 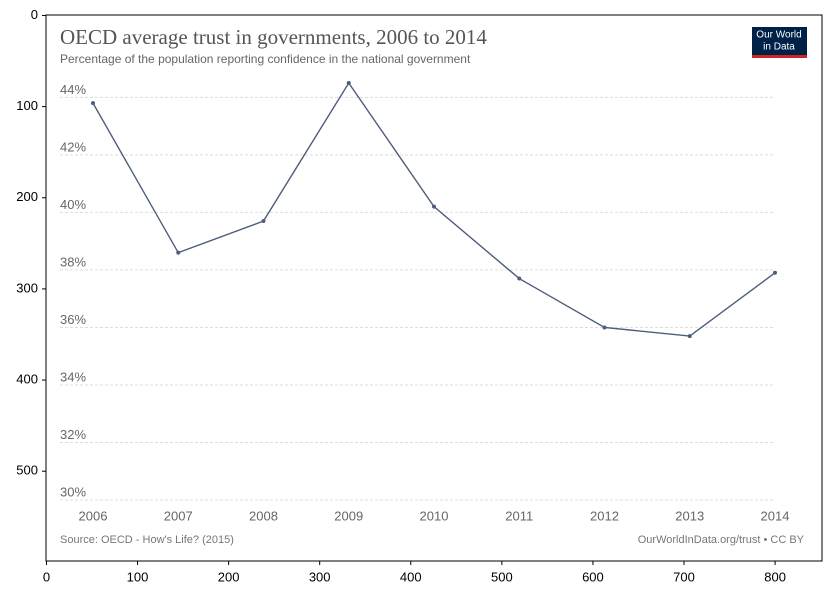 I want to click on x-tick-label: 2009, so click(x=348, y=515).